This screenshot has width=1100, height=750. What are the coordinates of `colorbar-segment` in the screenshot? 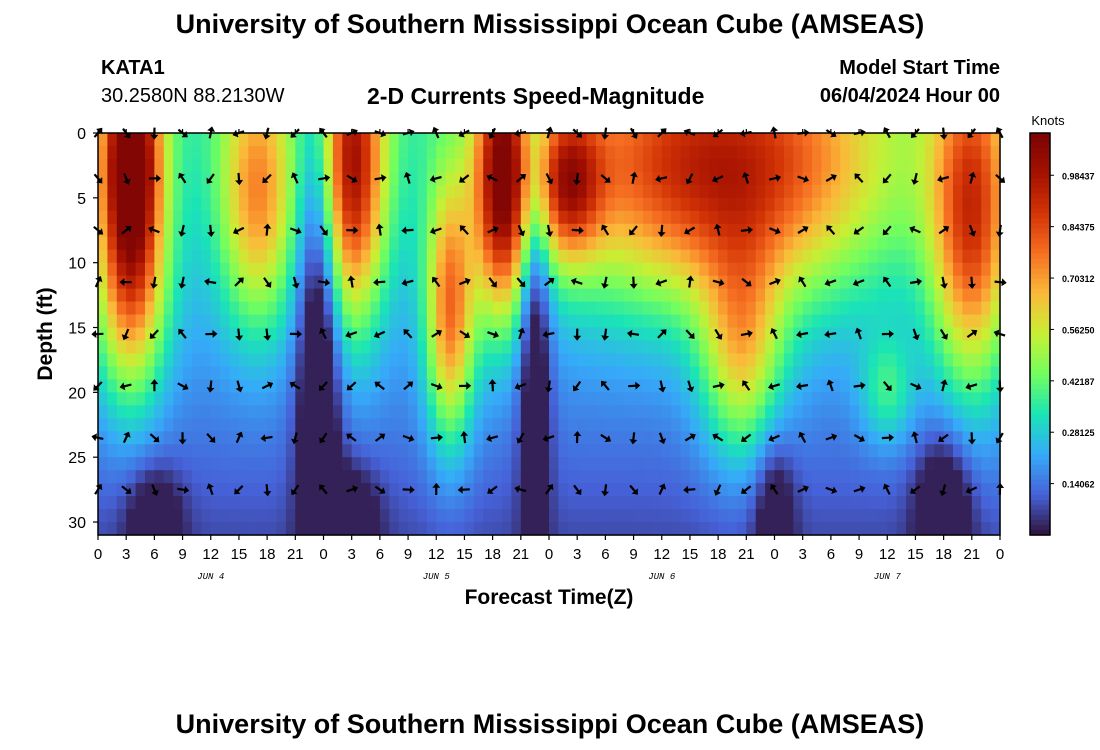 It's located at (1040, 326).